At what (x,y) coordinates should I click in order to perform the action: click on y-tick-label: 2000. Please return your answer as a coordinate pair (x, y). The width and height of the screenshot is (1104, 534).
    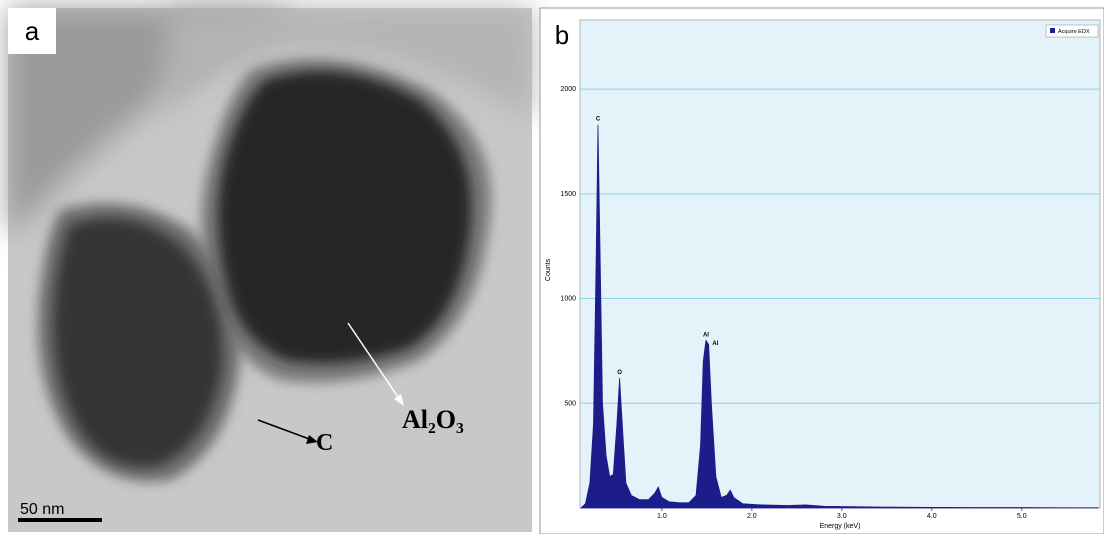
    Looking at the image, I should click on (568, 89).